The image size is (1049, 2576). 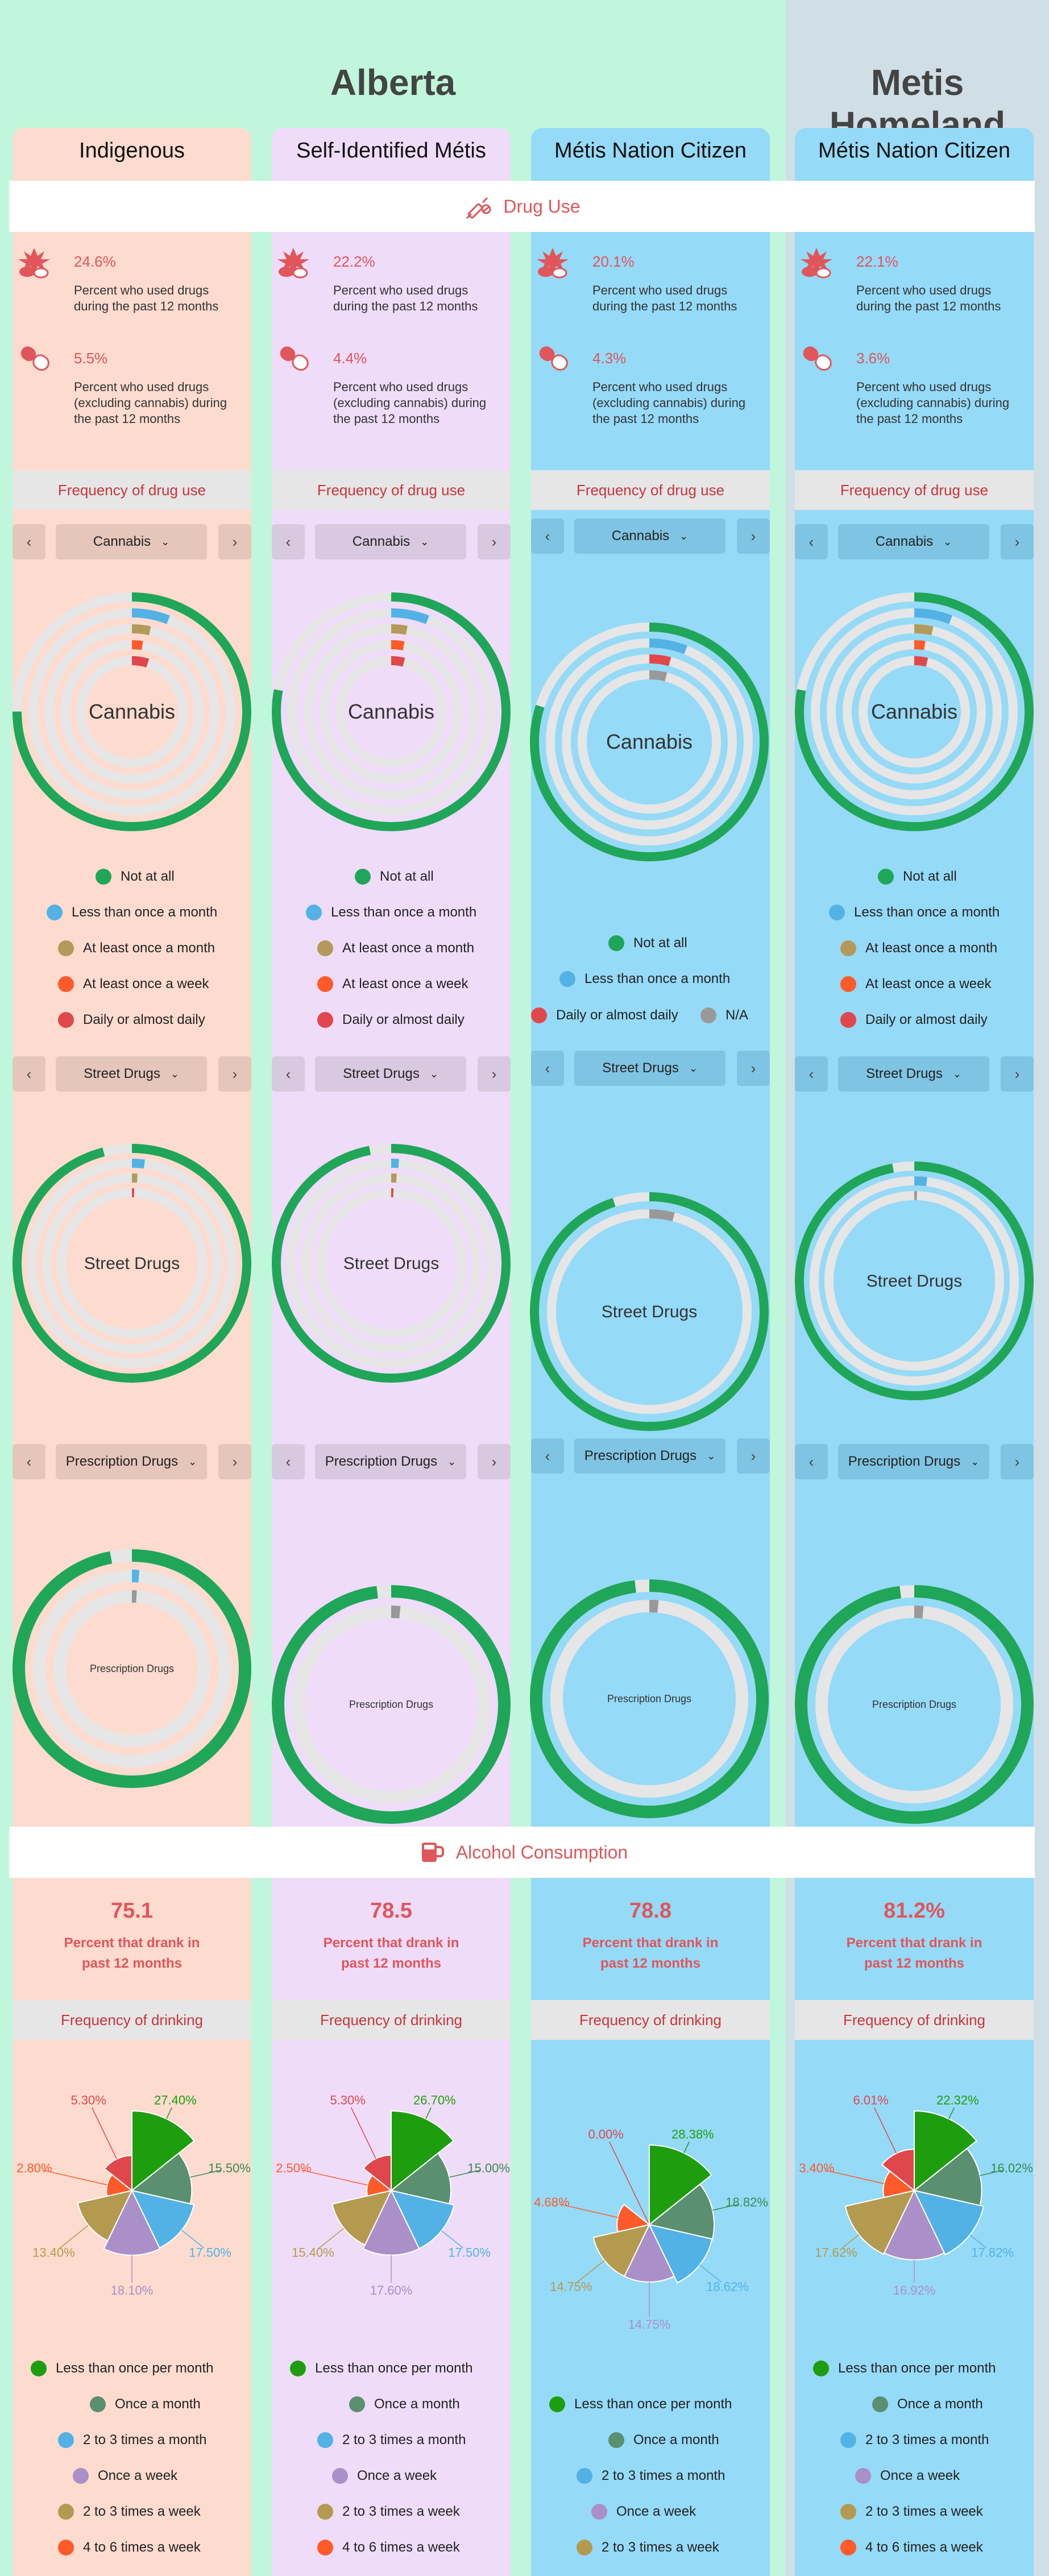 I want to click on legend-label: Once a month, so click(x=940, y=2404).